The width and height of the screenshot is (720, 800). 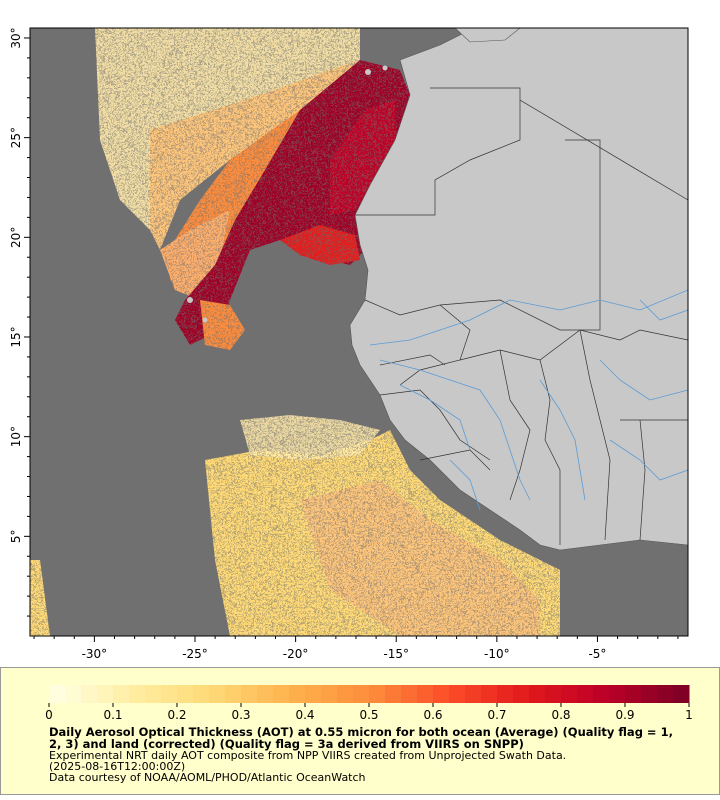 What do you see at coordinates (433, 715) in the screenshot?
I see `colorbar-tick-label: 0.6` at bounding box center [433, 715].